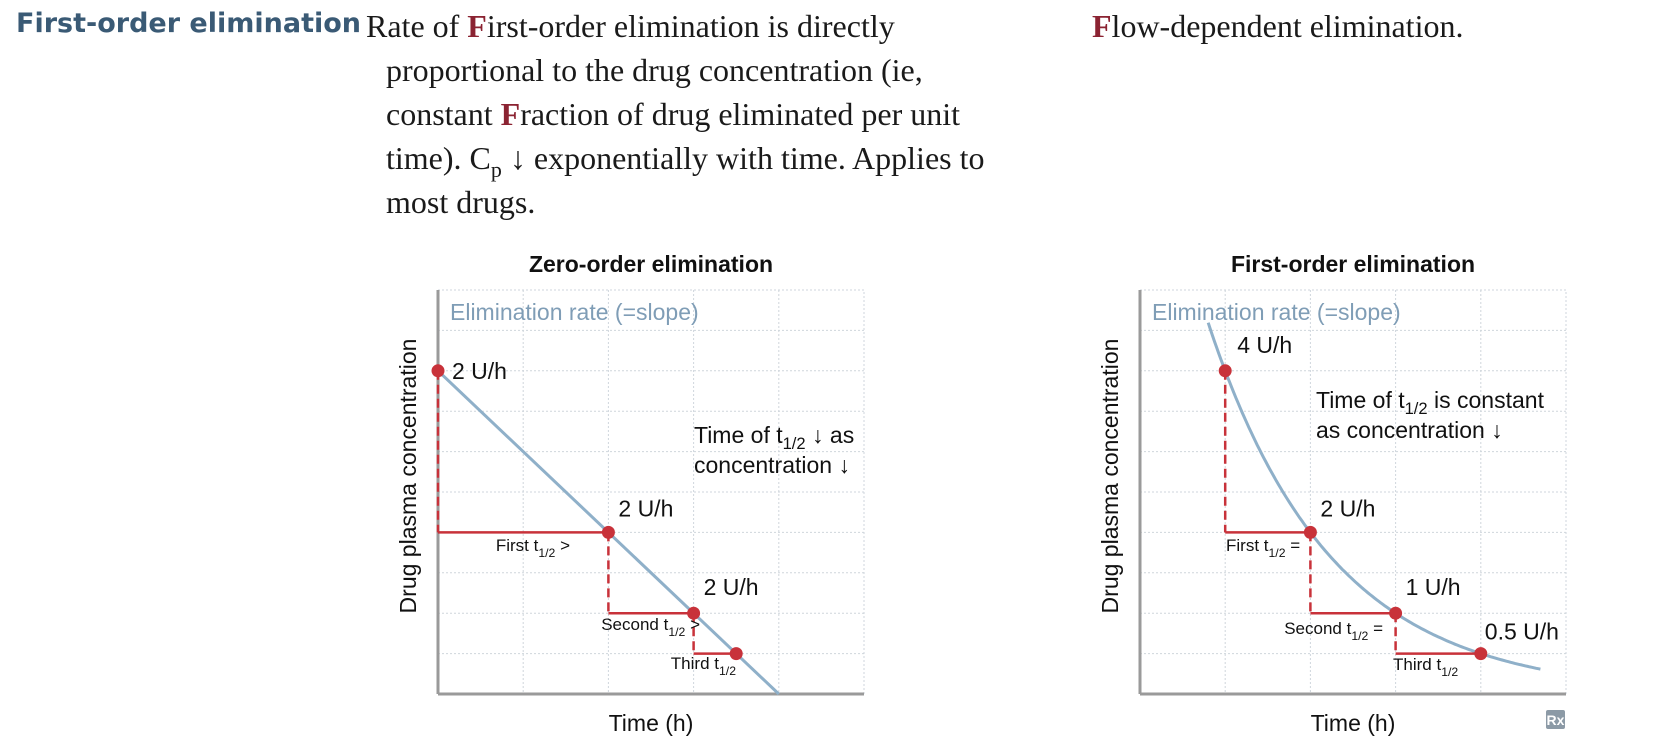  What do you see at coordinates (510, 114) in the screenshot?
I see `desc-highlight-f-2: F` at bounding box center [510, 114].